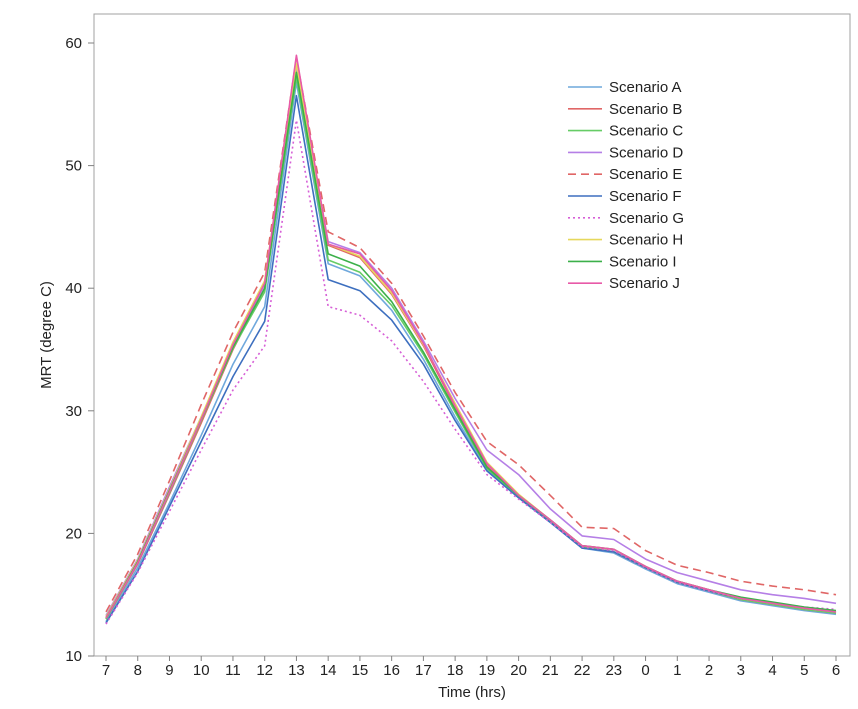  Describe the element at coordinates (264, 670) in the screenshot. I see `x-tick-label: 12` at that location.